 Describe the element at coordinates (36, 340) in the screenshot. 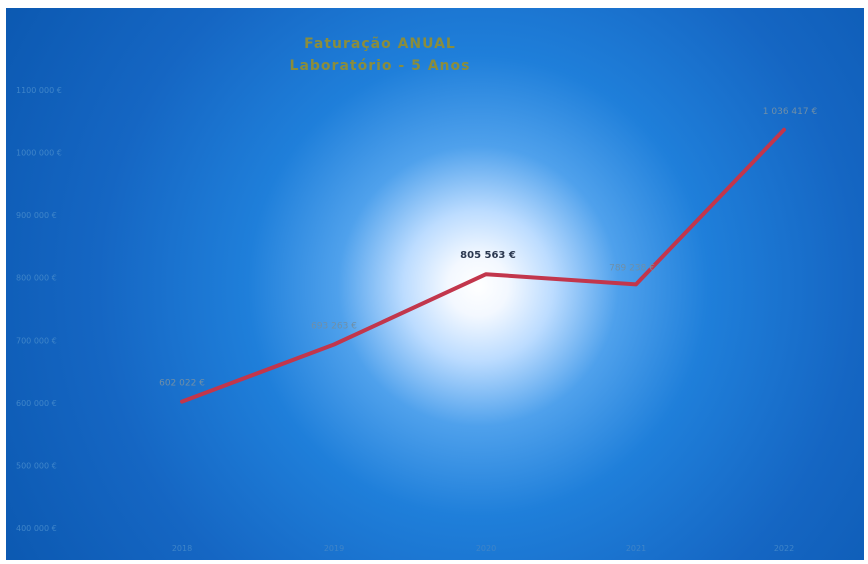

I see `y-tick-label: 700 000 €` at that location.